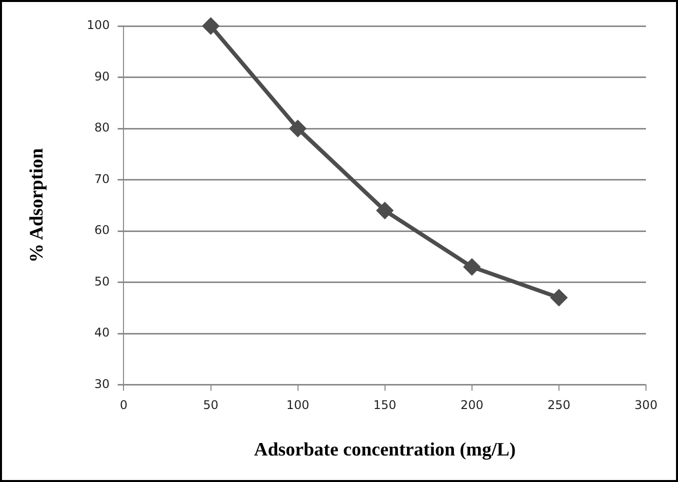 Image resolution: width=678 pixels, height=482 pixels. Describe the element at coordinates (385, 450) in the screenshot. I see `x-axis-title: Adsorbate concentration (mg/L)` at that location.